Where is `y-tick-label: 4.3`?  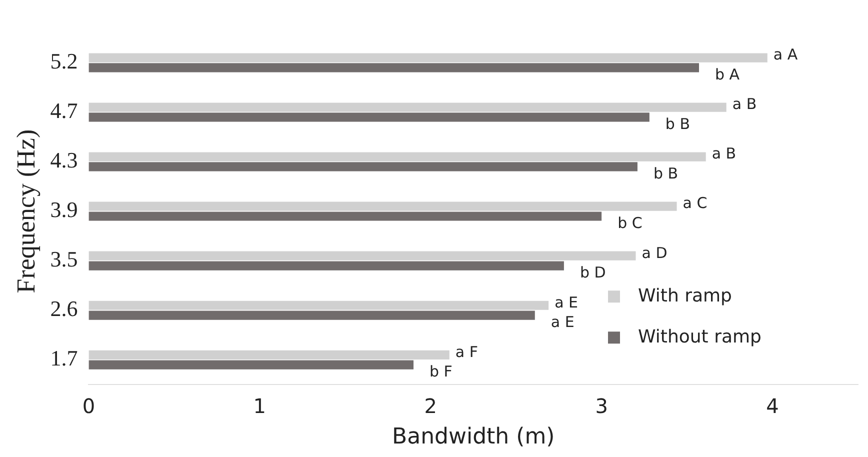 y-tick-label: 4.3 is located at coordinates (64, 160).